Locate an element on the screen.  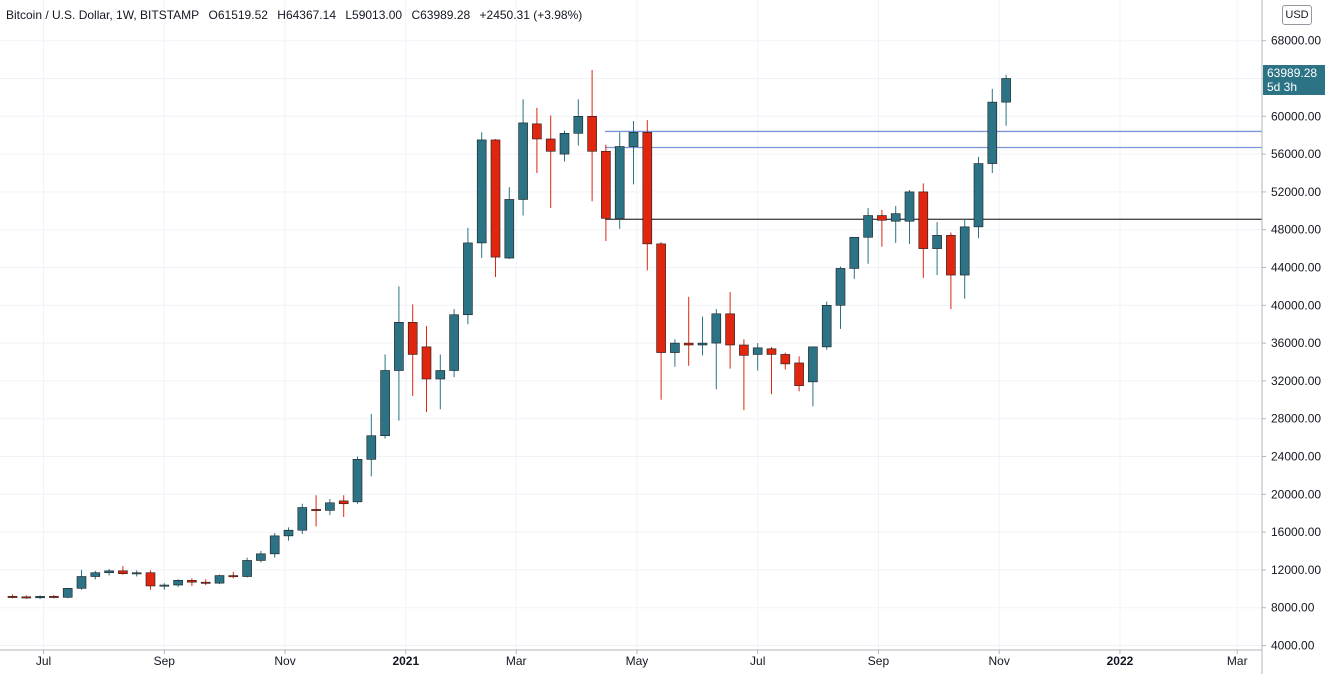
price-axis-label: 32000.00 is located at coordinates (1296, 381).